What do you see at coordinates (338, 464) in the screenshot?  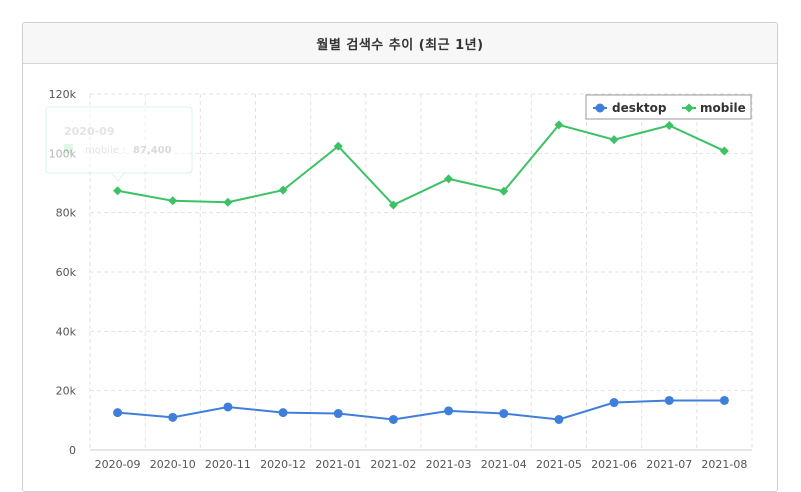 I see `x-tick-label: 2021-01` at bounding box center [338, 464].